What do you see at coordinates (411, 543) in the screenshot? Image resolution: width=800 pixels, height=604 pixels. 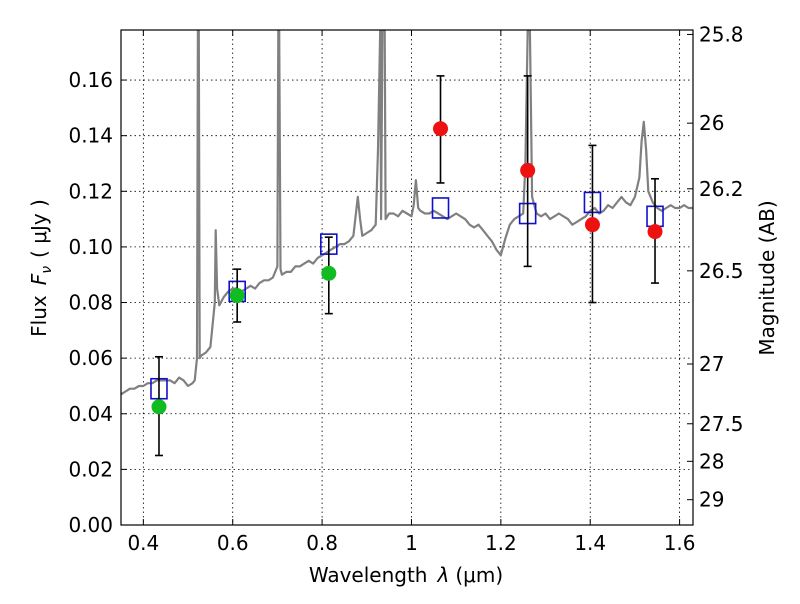 I see `x-tick-label: 1` at bounding box center [411, 543].